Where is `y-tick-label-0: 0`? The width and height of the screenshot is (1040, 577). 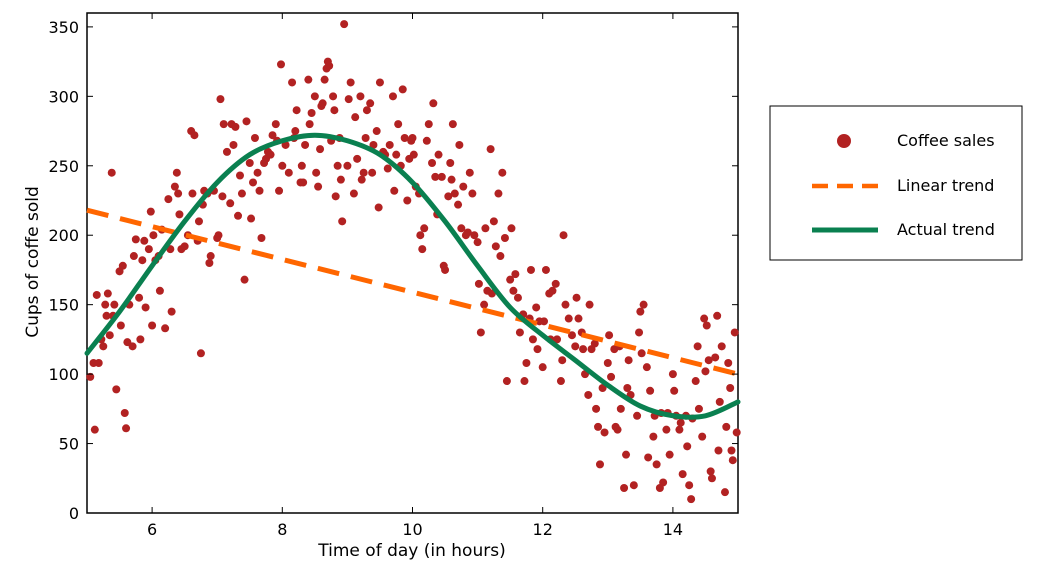 y-tick-label-0: 0 is located at coordinates (74, 513).